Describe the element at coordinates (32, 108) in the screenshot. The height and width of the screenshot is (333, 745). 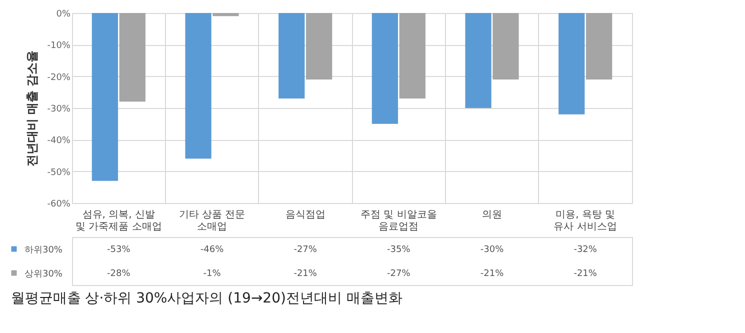
I see `y-axis-title: 전년대비 매출 감소율` at that location.